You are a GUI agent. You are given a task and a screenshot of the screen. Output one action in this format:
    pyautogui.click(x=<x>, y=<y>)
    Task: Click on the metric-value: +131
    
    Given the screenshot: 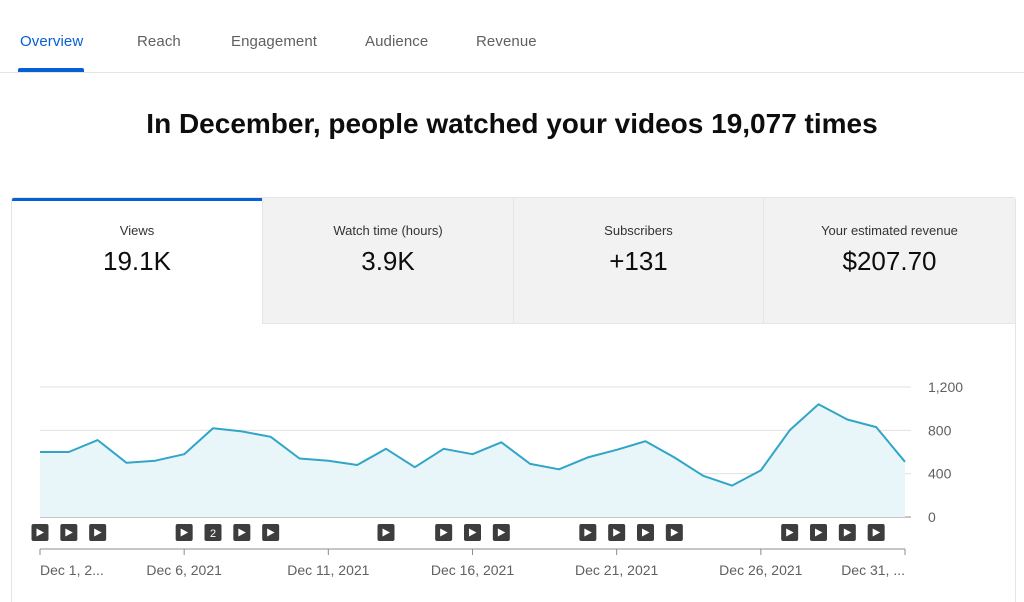 What is the action you would take?
    pyautogui.click(x=638, y=261)
    